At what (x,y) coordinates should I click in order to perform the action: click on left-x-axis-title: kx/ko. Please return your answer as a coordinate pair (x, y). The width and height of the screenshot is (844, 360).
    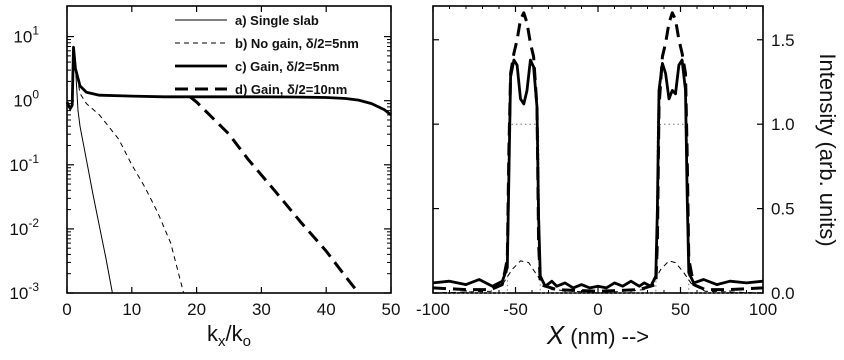
    Looking at the image, I should click on (229, 335).